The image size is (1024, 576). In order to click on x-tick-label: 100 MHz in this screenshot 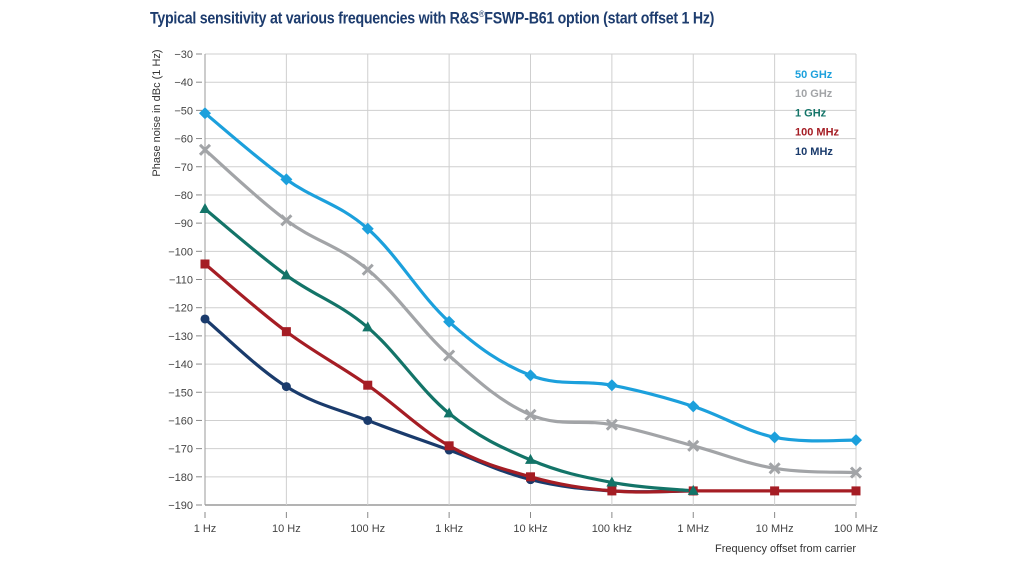, I will do `click(856, 529)`.